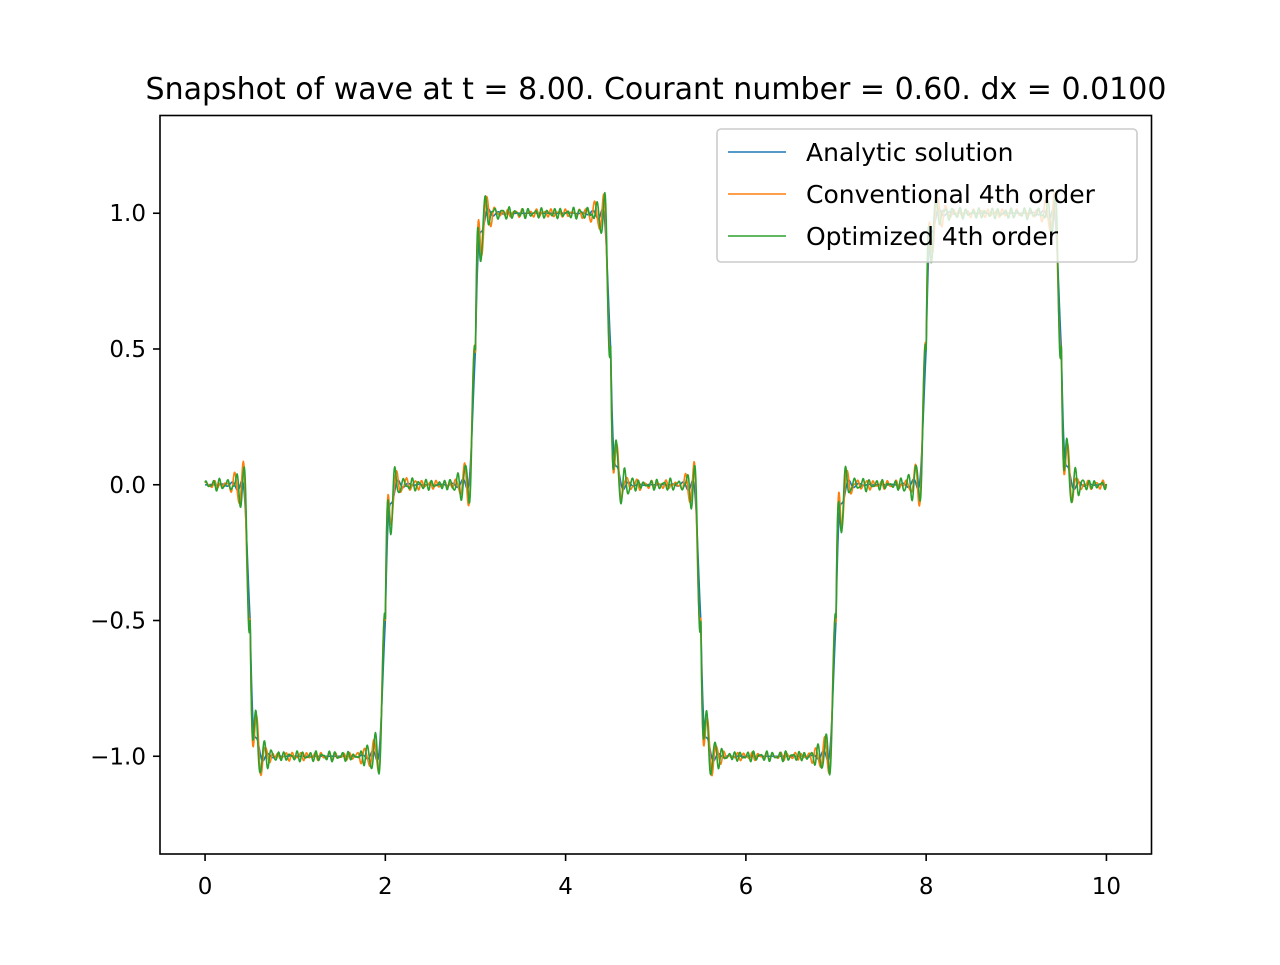 The image size is (1280, 965). What do you see at coordinates (926, 887) in the screenshot?
I see `x-tick-label: 8` at bounding box center [926, 887].